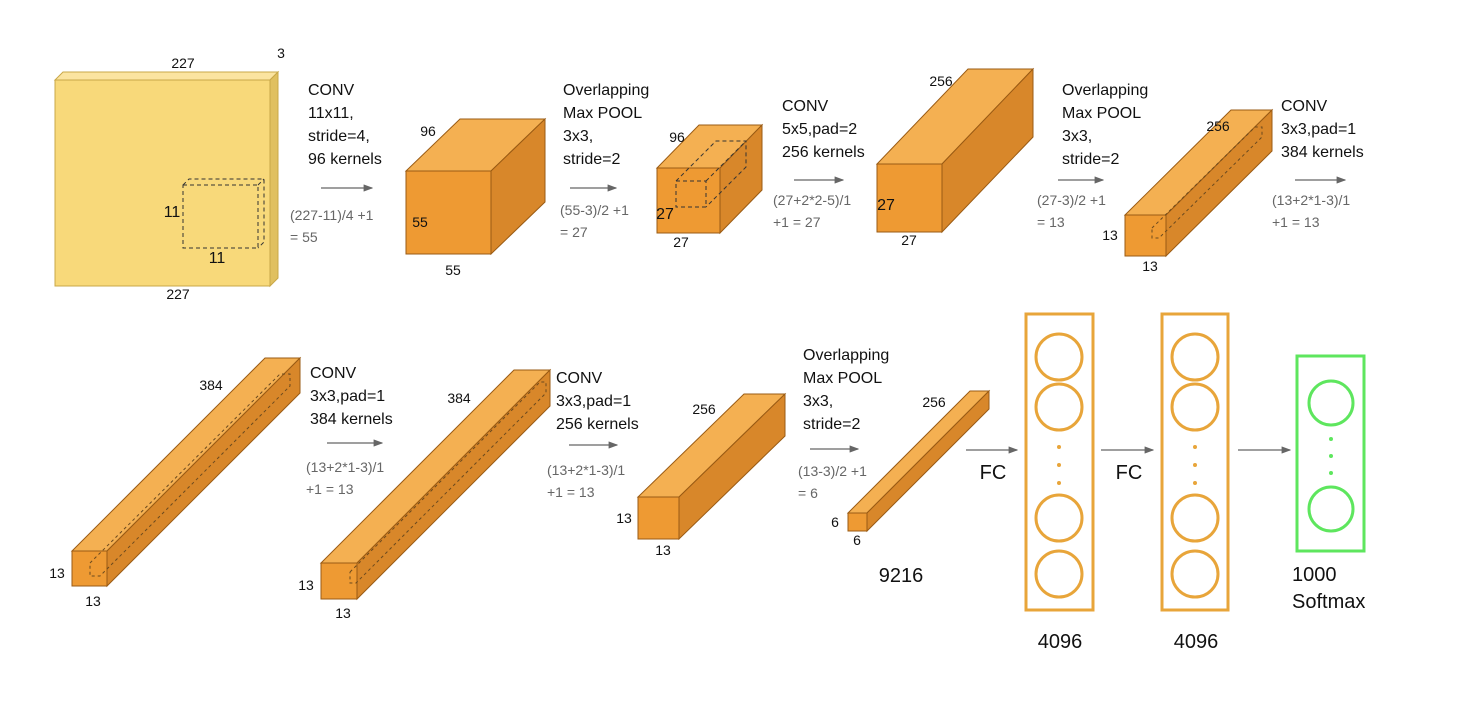 The width and height of the screenshot is (1458, 718). What do you see at coordinates (172, 212) in the screenshot?
I see `kernel-height-label: 11` at bounding box center [172, 212].